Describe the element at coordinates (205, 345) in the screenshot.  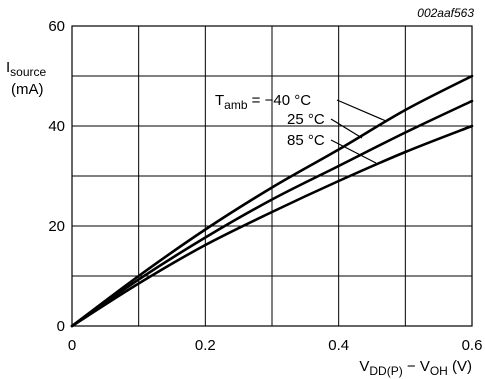
I see `x-tick-label: 0.2` at that location.